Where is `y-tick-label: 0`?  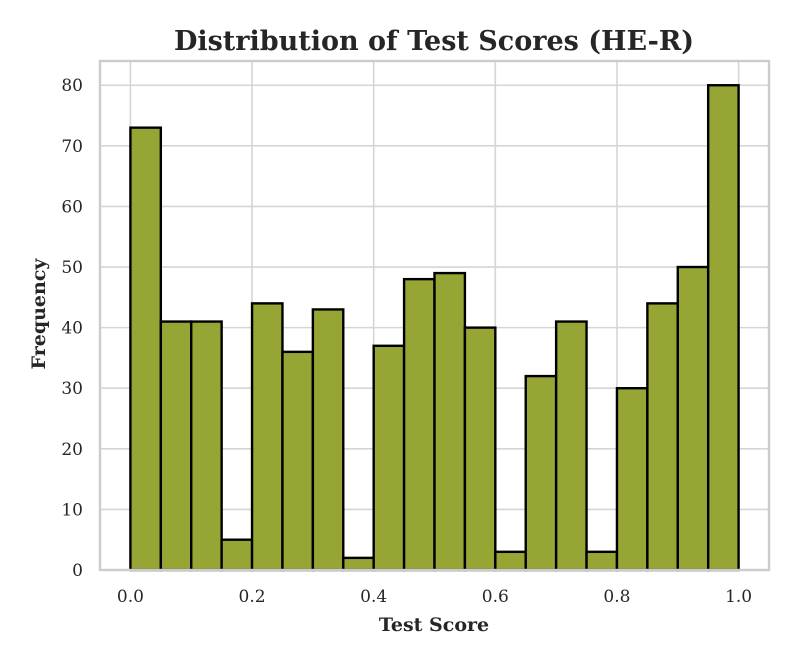
y-tick-label: 0 is located at coordinates (77, 571).